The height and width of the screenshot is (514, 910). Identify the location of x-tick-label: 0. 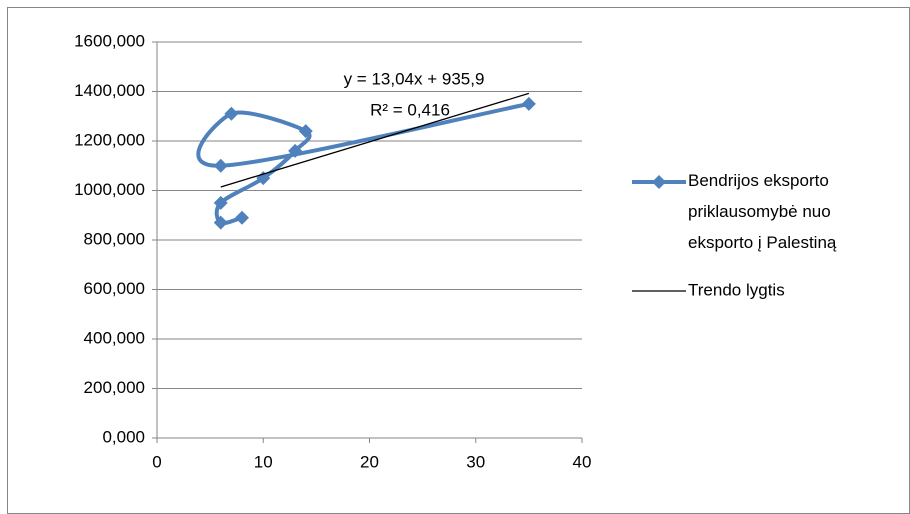
(156, 461).